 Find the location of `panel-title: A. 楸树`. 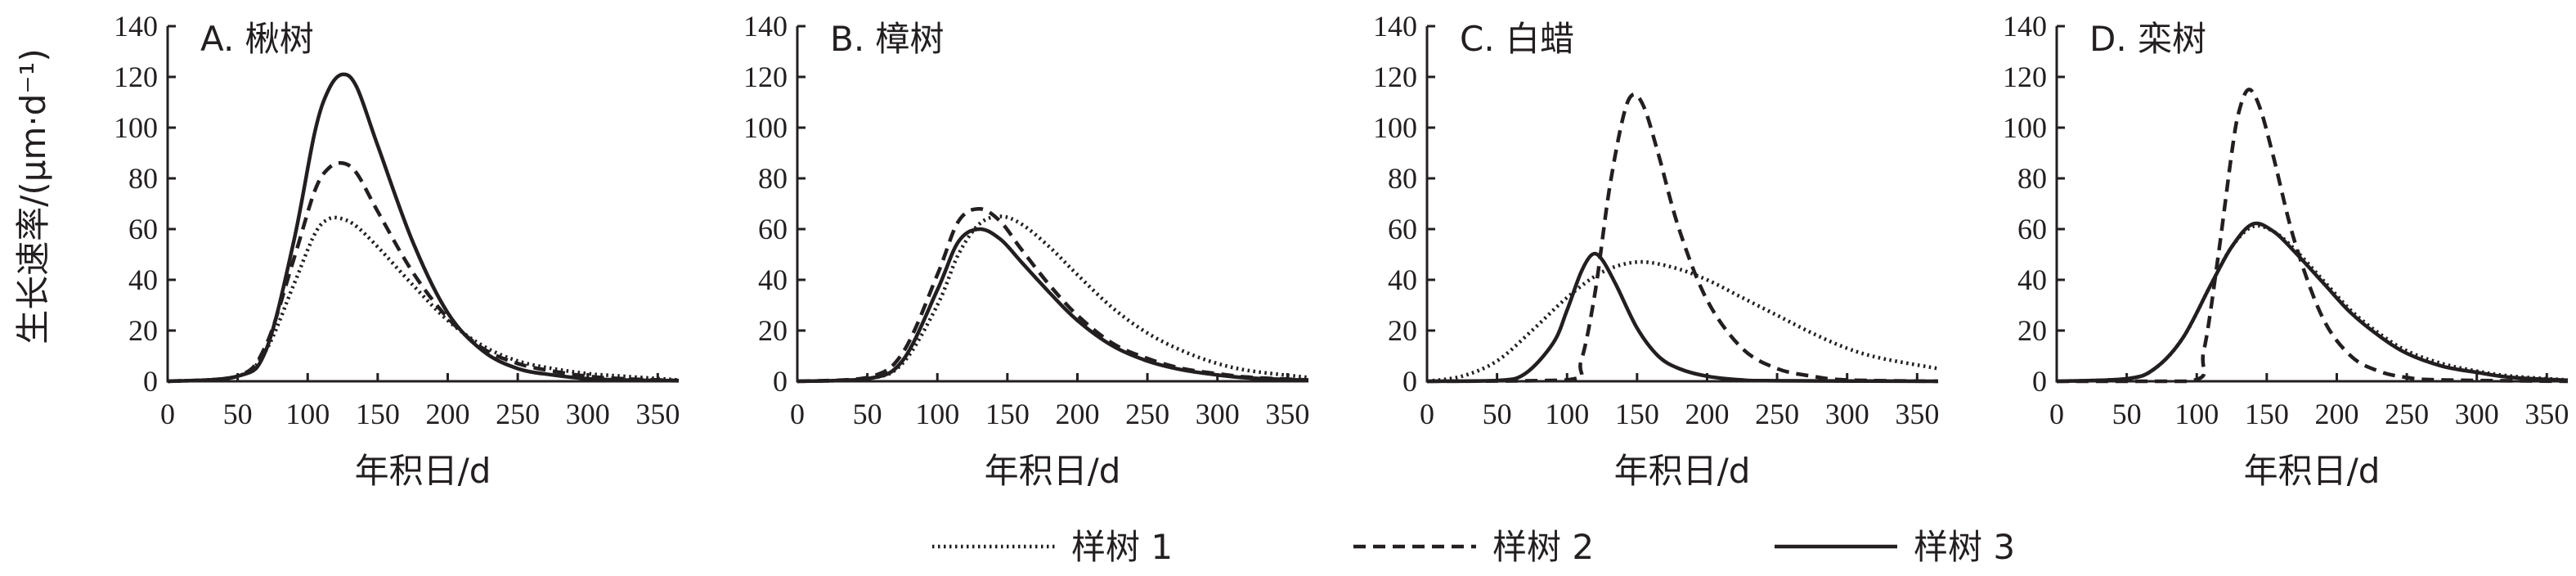

panel-title: A. 楸树 is located at coordinates (257, 39).